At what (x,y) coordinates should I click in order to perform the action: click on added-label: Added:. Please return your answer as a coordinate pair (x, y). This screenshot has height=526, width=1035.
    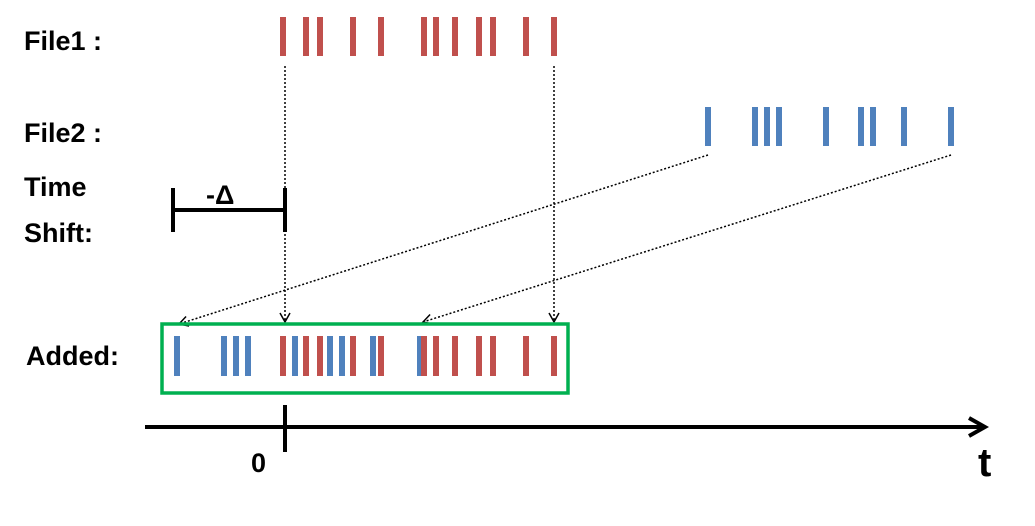
    Looking at the image, I should click on (72, 356).